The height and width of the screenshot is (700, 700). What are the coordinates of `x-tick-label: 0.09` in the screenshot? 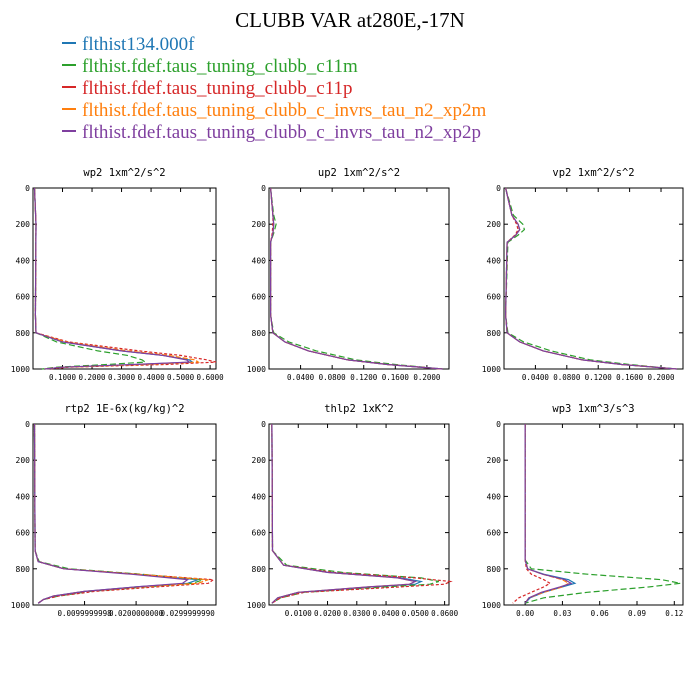 It's located at (637, 613).